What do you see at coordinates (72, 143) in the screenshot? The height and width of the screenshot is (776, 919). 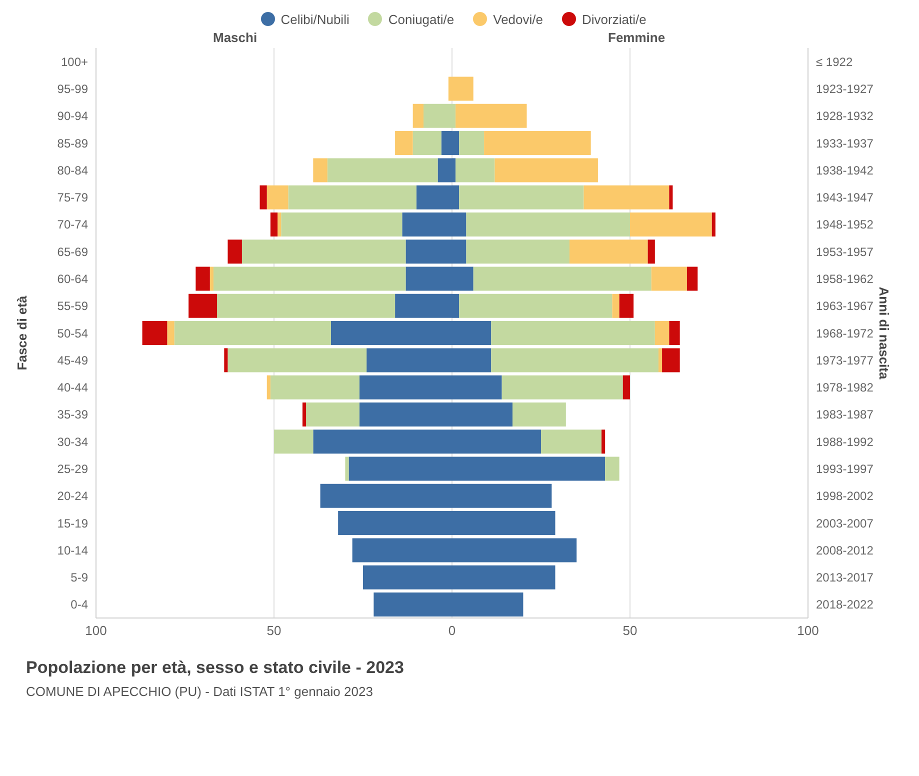 I see `y-tick-label: 85-89` at bounding box center [72, 143].